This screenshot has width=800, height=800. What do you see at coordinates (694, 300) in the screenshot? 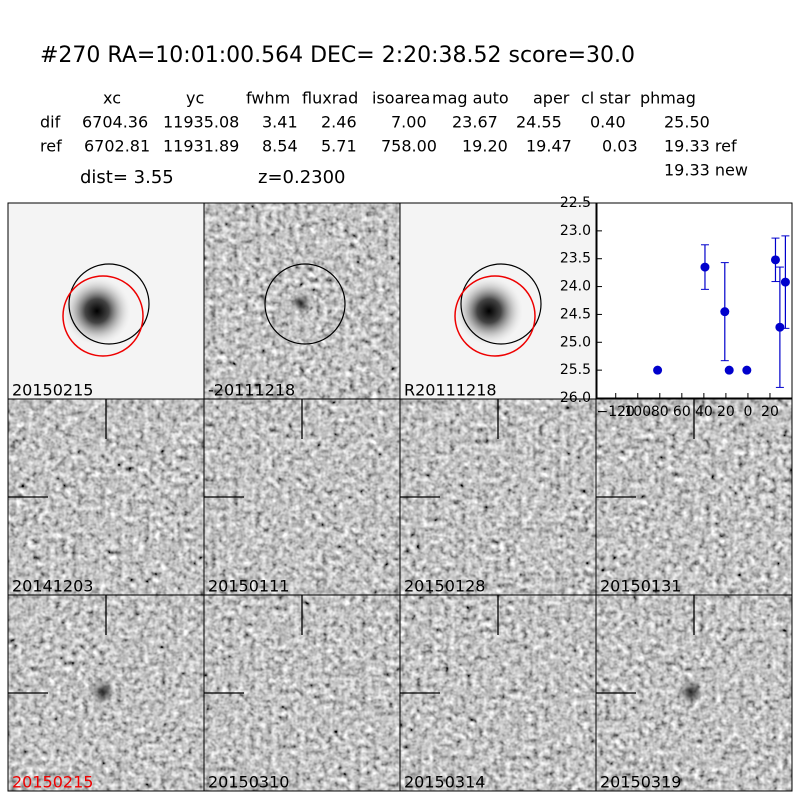
I see `plot-area` at bounding box center [694, 300].